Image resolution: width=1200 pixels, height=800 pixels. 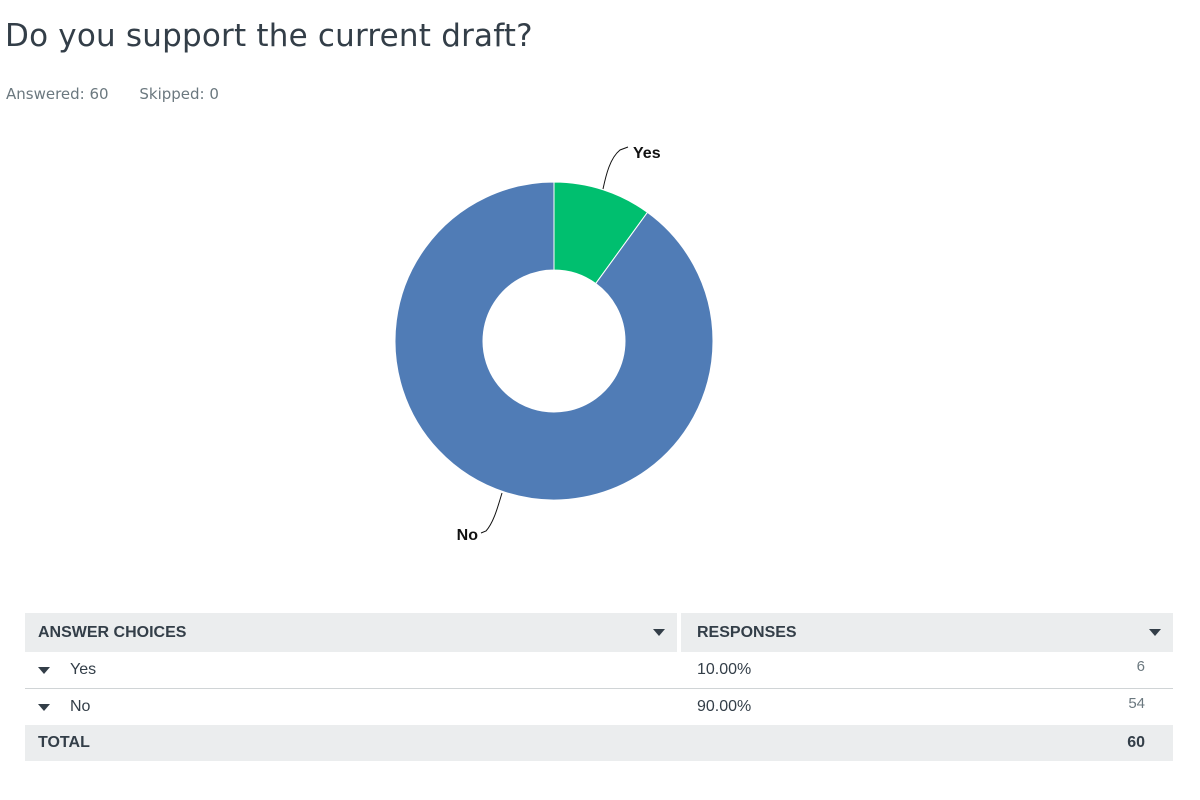 What do you see at coordinates (179, 94) in the screenshot?
I see `skipped-count: Skipped: 0` at bounding box center [179, 94].